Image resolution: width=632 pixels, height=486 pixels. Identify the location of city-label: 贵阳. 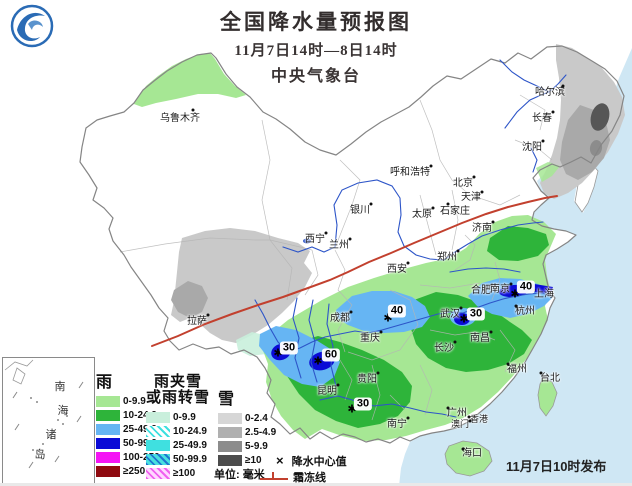
(367, 379).